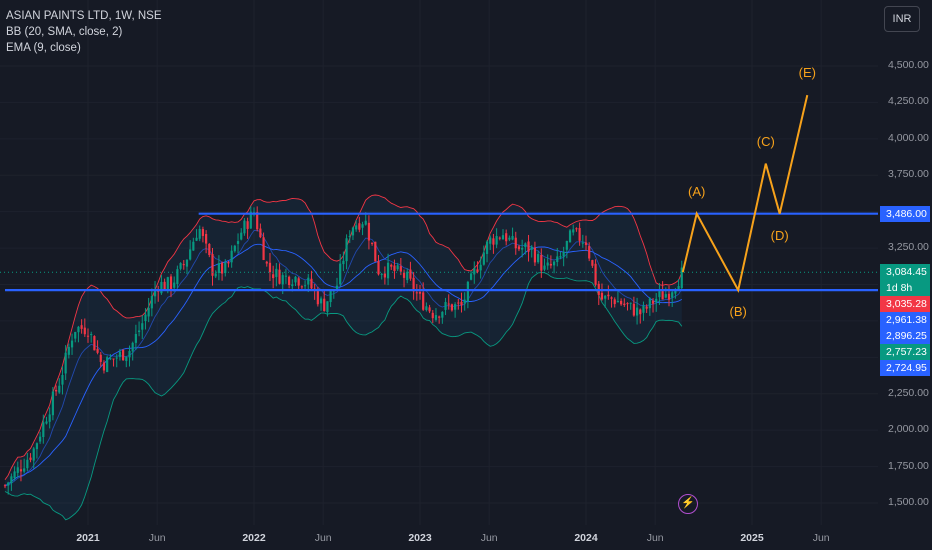  Describe the element at coordinates (905, 288) in the screenshot. I see `bar-countdown: 1d 8h` at that location.